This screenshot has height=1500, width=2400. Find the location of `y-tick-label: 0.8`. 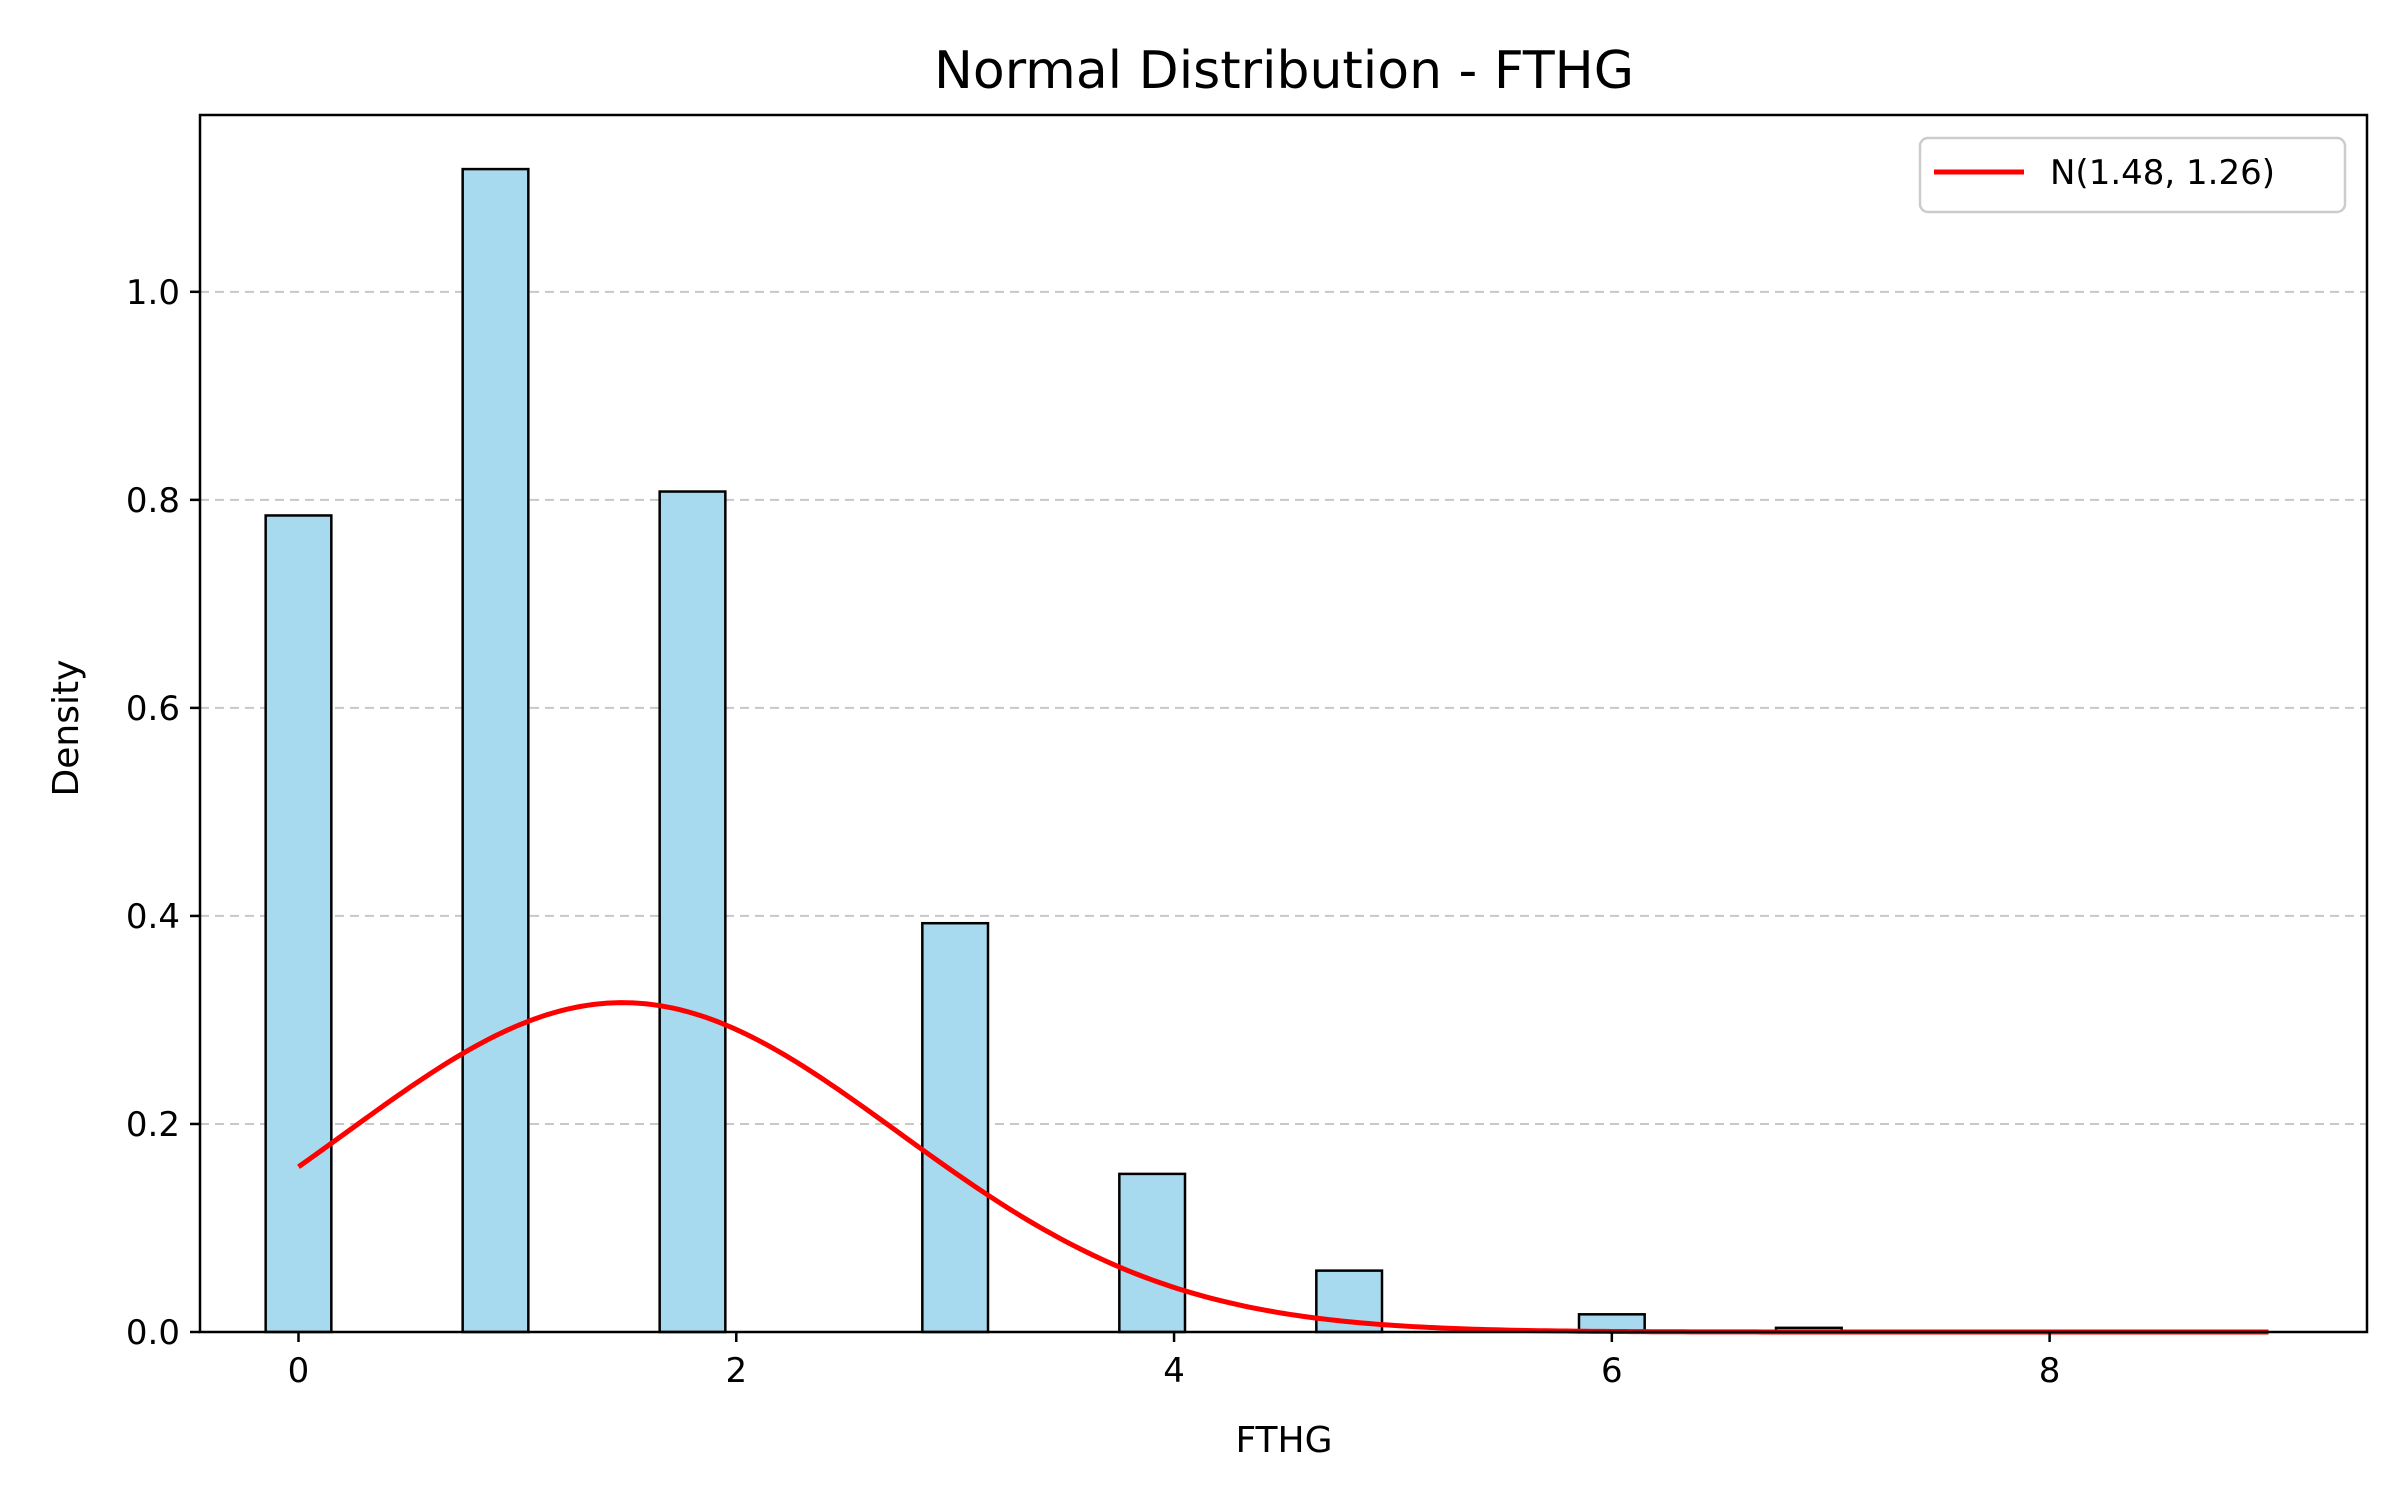

y-tick-label: 0.8 is located at coordinates (153, 501).